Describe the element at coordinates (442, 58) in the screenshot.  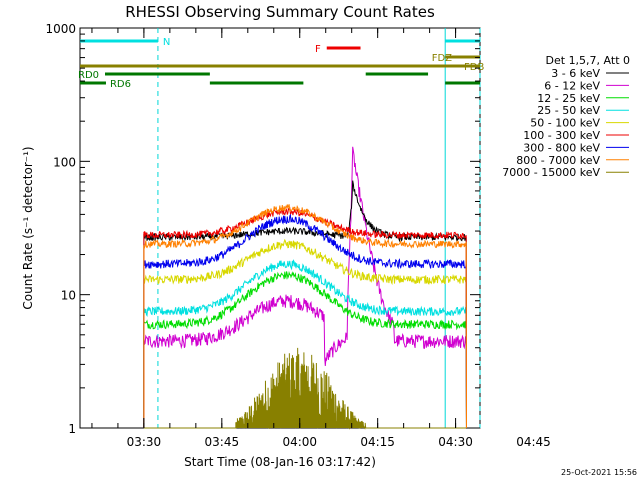
I see `flag-label-fdz: FDZ` at that location.